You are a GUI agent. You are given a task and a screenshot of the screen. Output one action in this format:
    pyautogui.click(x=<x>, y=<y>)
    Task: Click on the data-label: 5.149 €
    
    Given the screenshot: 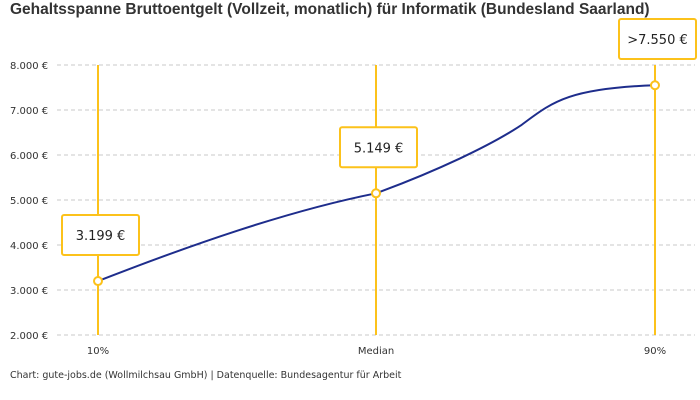 What is the action you would take?
    pyautogui.click(x=379, y=148)
    